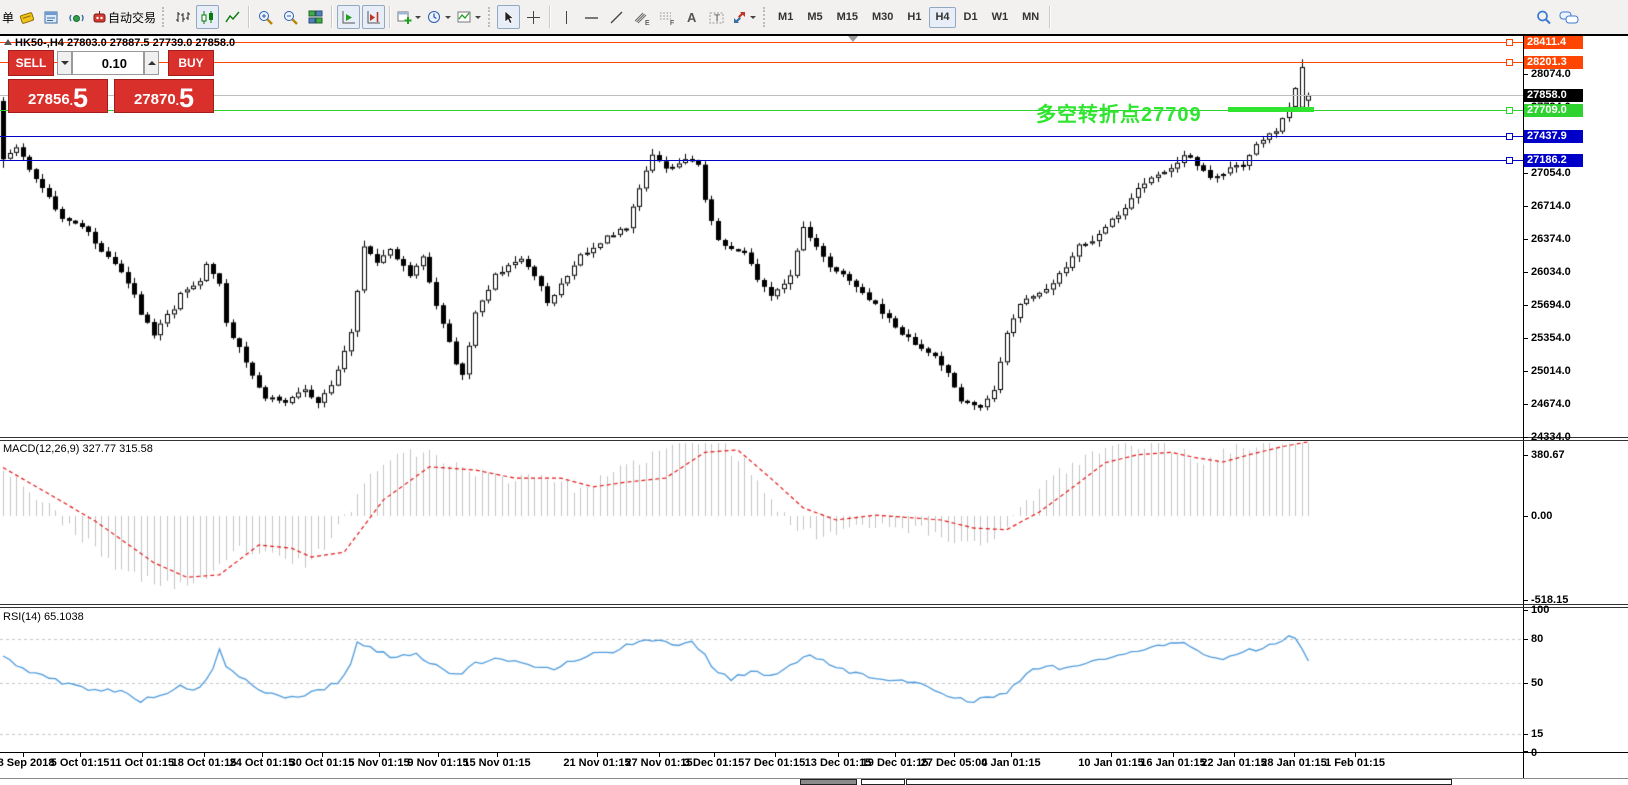  What do you see at coordinates (438, 763) in the screenshot?
I see `date-label: 9 Nov 01:15` at bounding box center [438, 763].